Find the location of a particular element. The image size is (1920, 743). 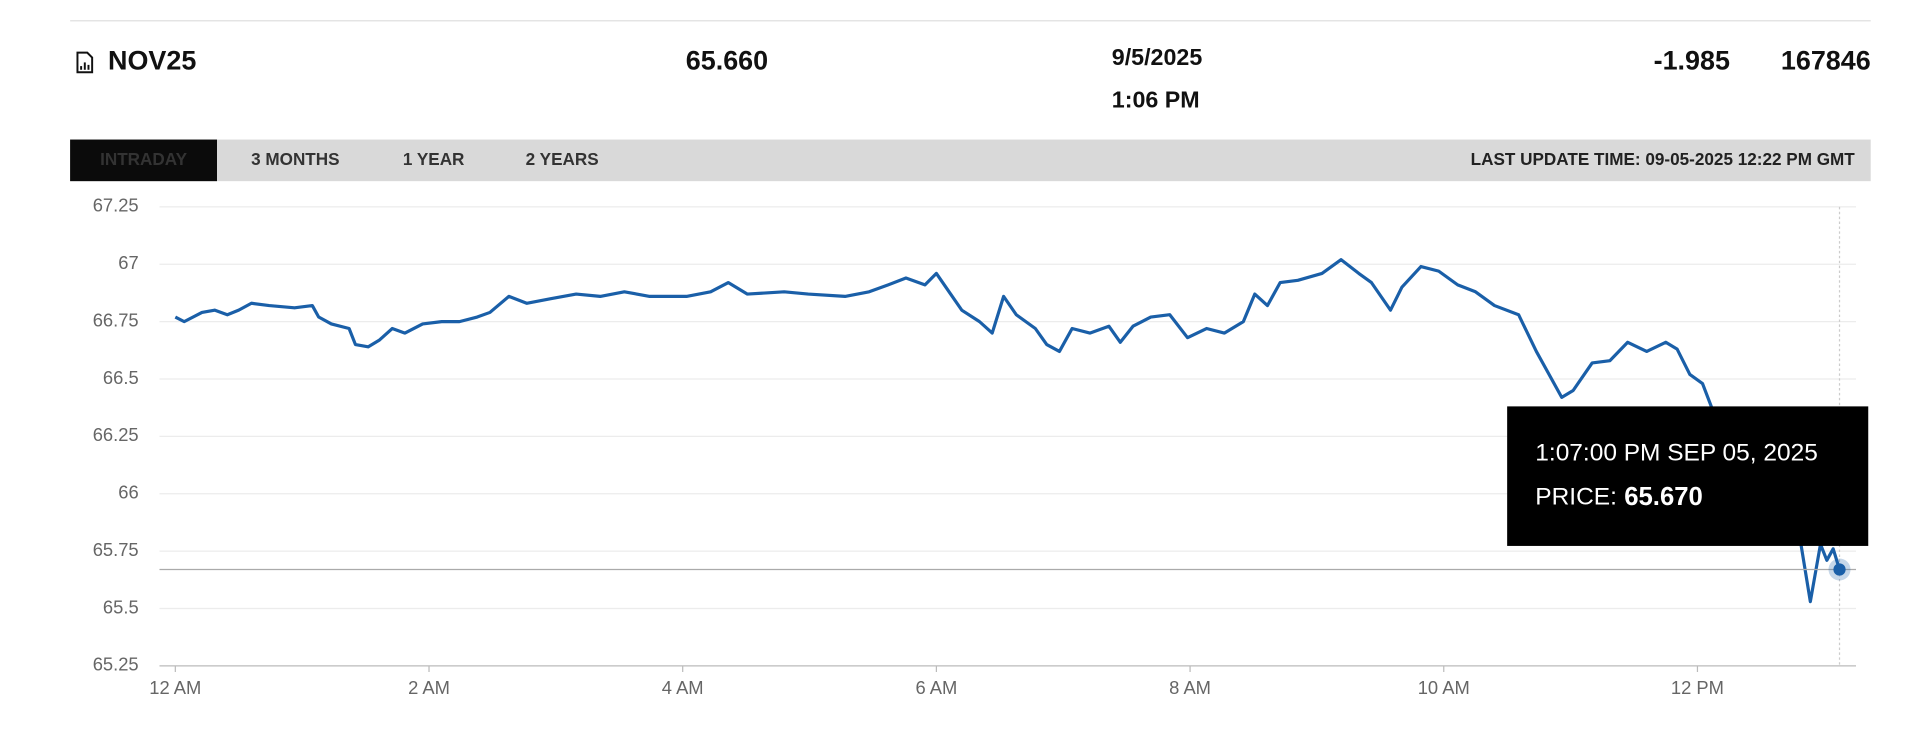

x-tick-label: 12 PM is located at coordinates (1697, 687).